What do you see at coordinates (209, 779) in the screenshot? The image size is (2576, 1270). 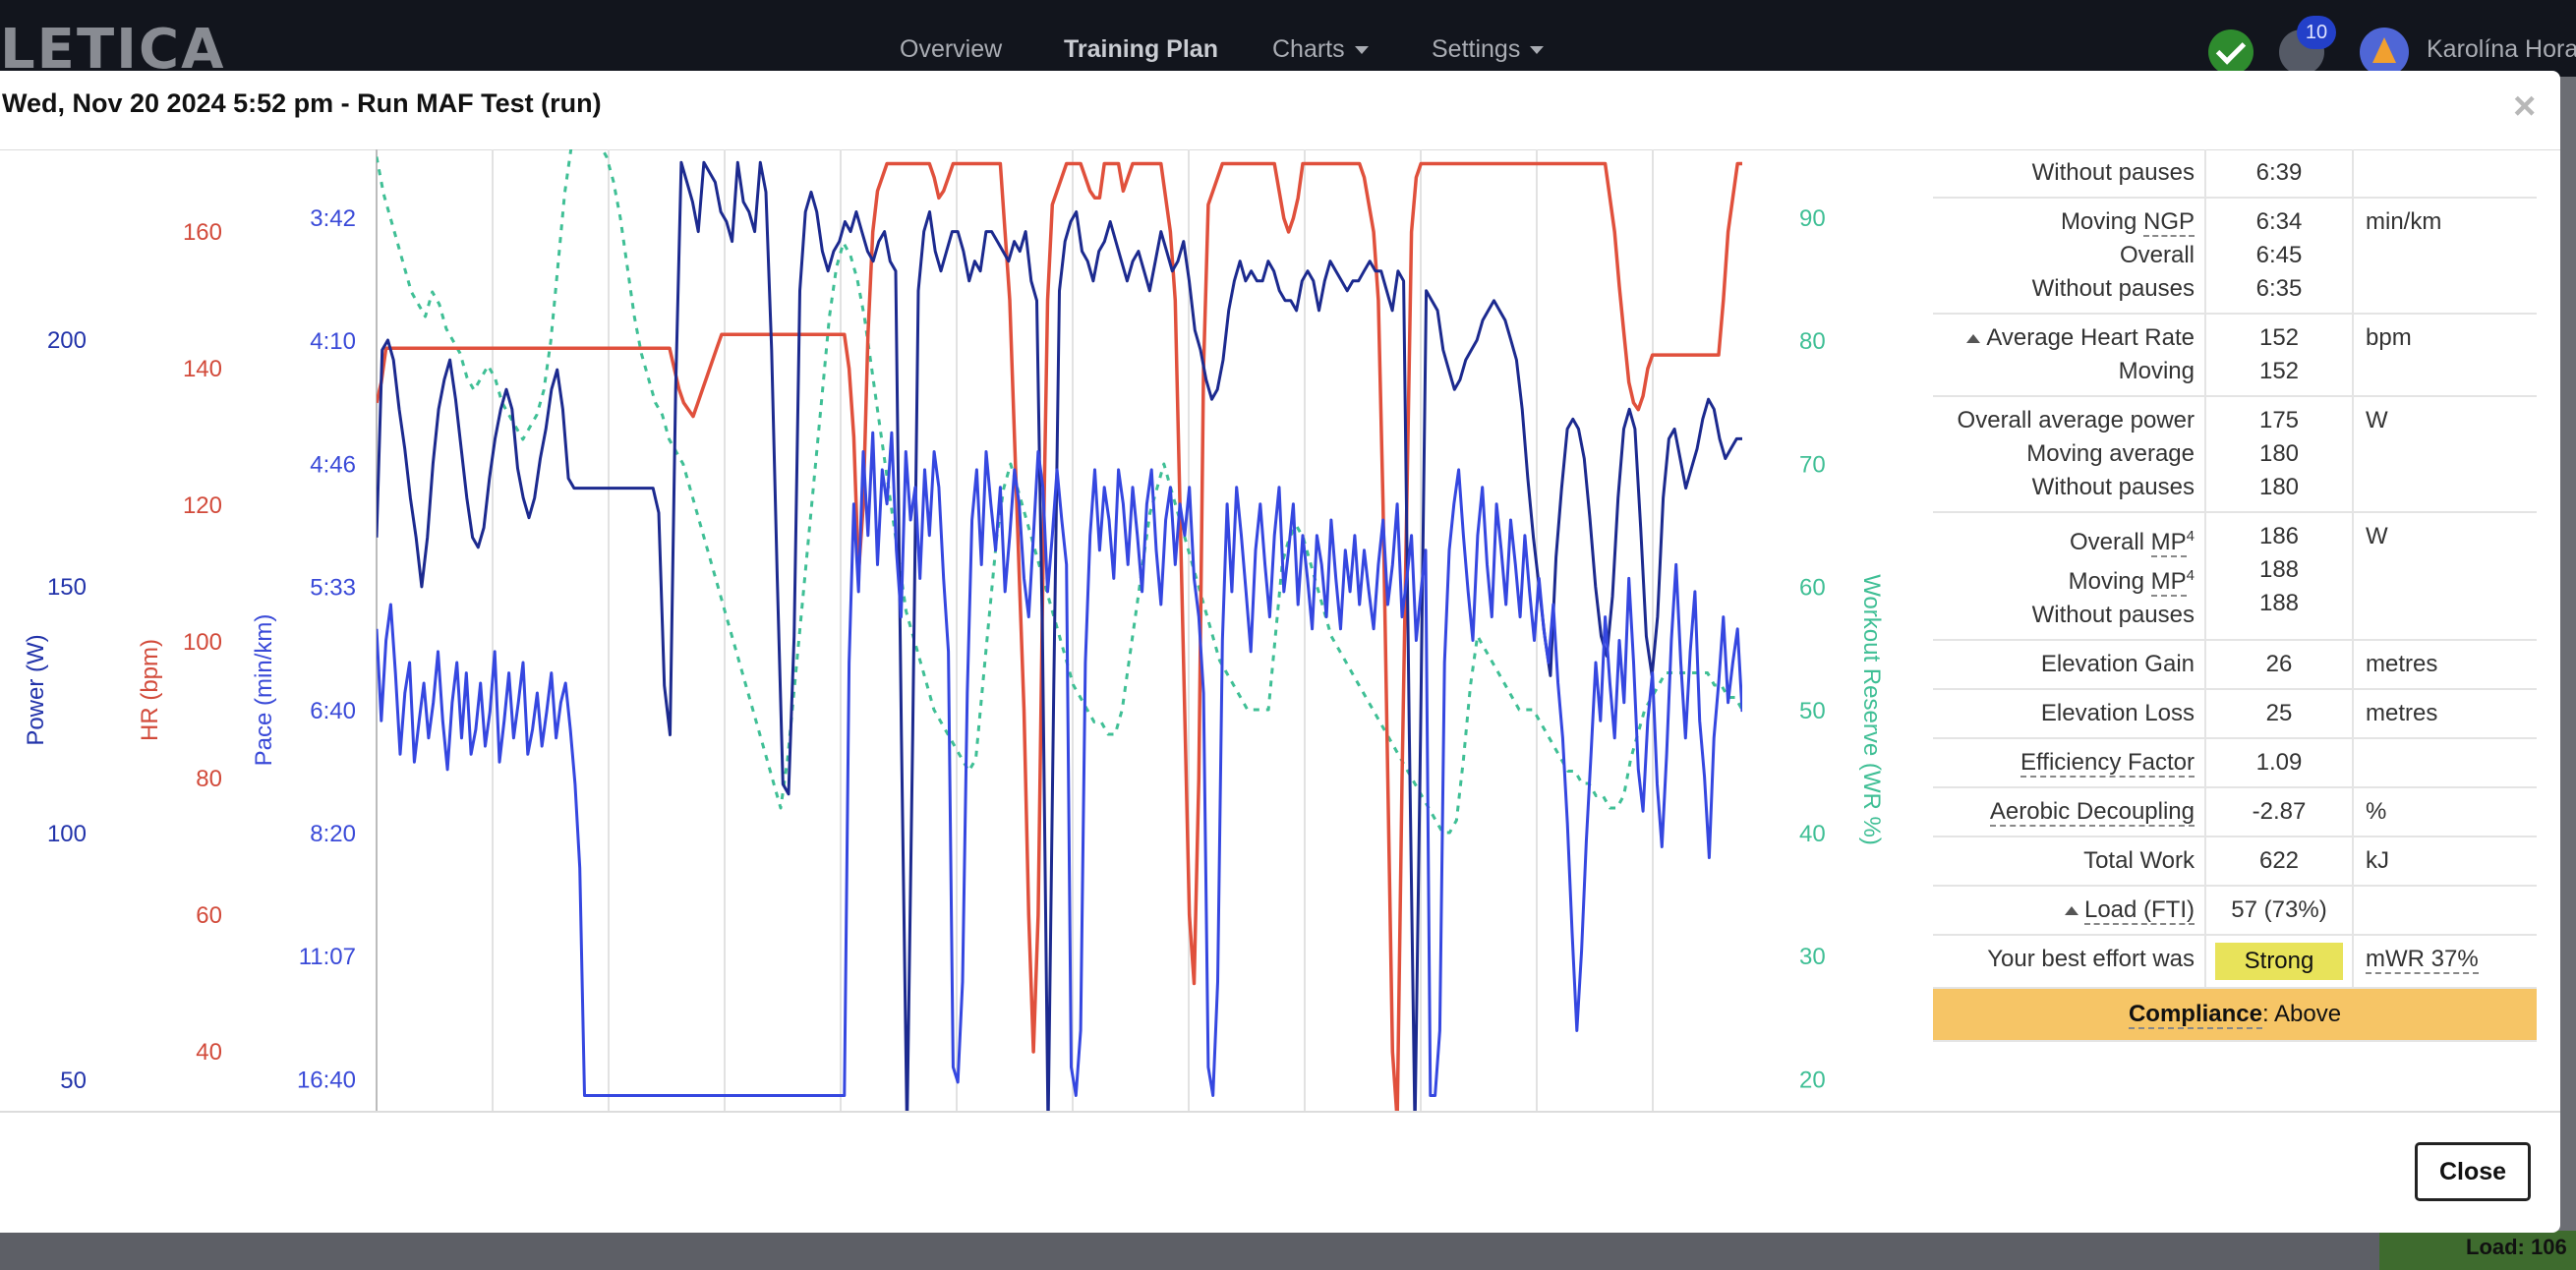 I see `tick-label-hr: 80` at bounding box center [209, 779].